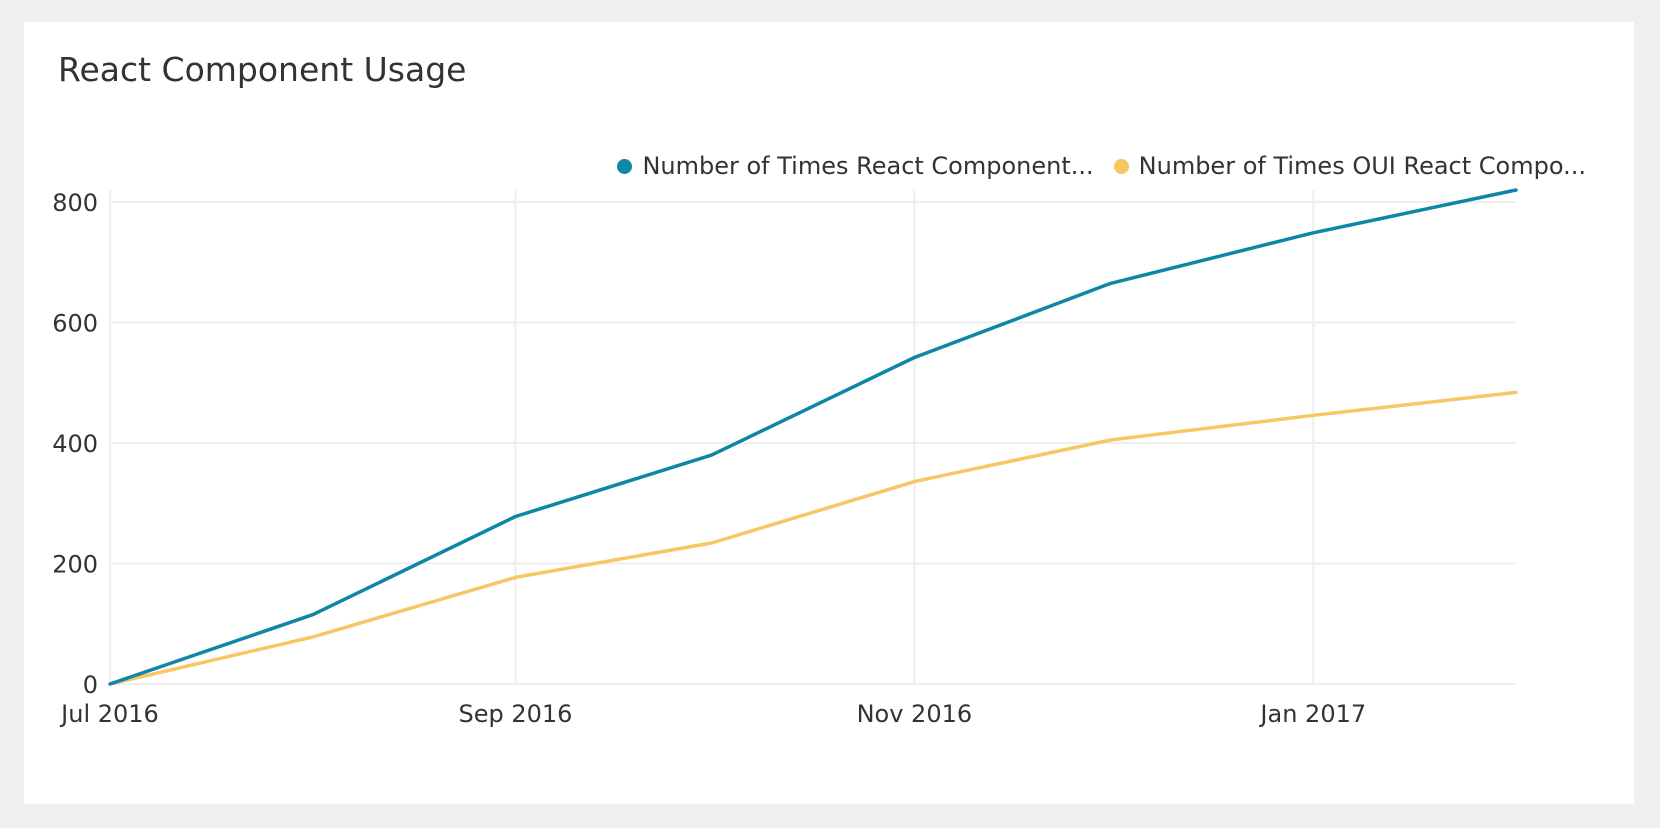 This screenshot has width=1660, height=828. What do you see at coordinates (1312, 714) in the screenshot?
I see `x-tick-label: Jan 2017` at bounding box center [1312, 714].